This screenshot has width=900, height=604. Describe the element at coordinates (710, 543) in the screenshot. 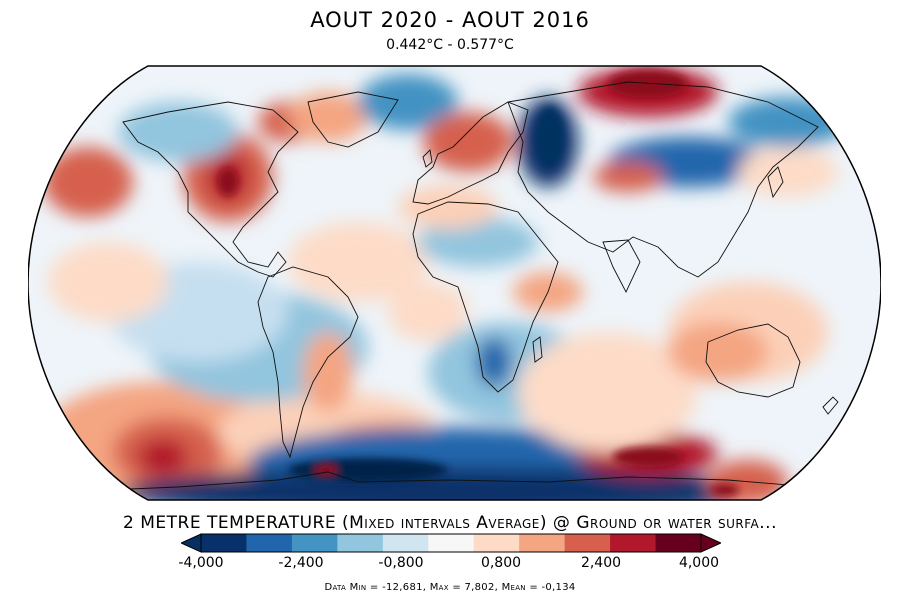

I see `colorbar-over-arrow` at that location.